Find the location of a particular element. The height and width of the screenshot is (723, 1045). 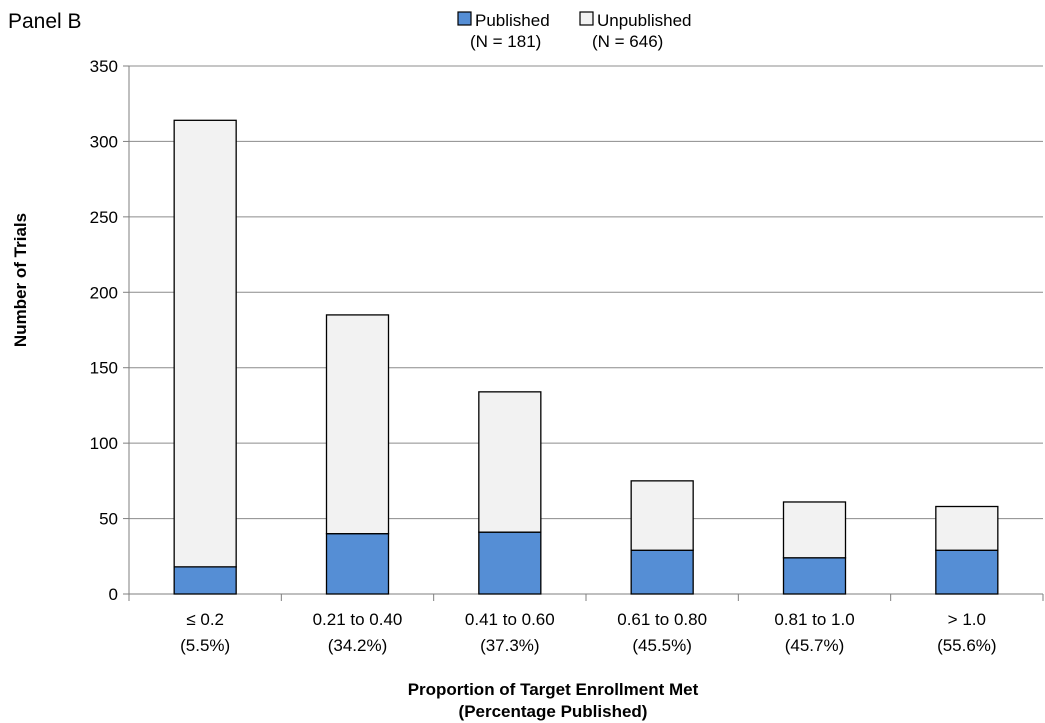

y-axis-title: Number of Trials is located at coordinates (20, 280).